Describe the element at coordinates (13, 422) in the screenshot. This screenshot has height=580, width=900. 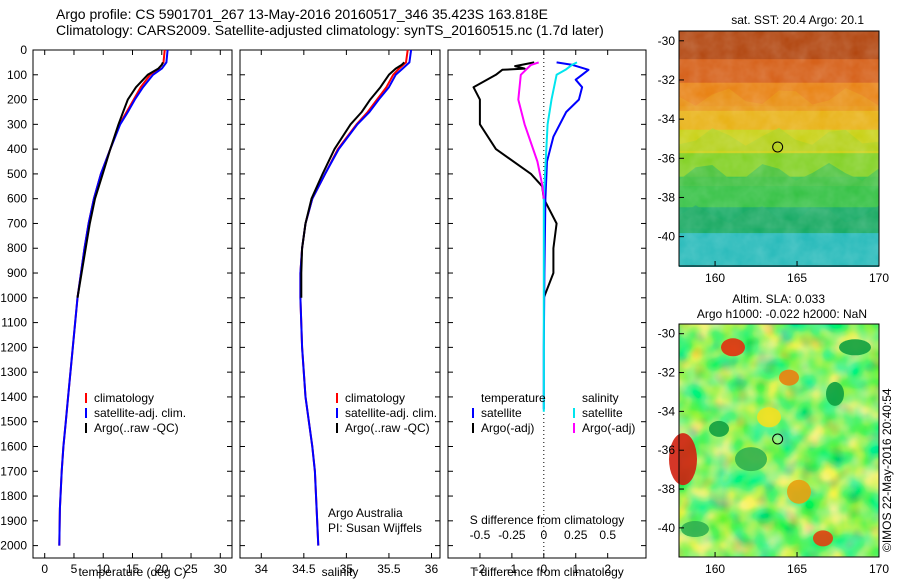
I see `ytick-label: 1500` at that location.